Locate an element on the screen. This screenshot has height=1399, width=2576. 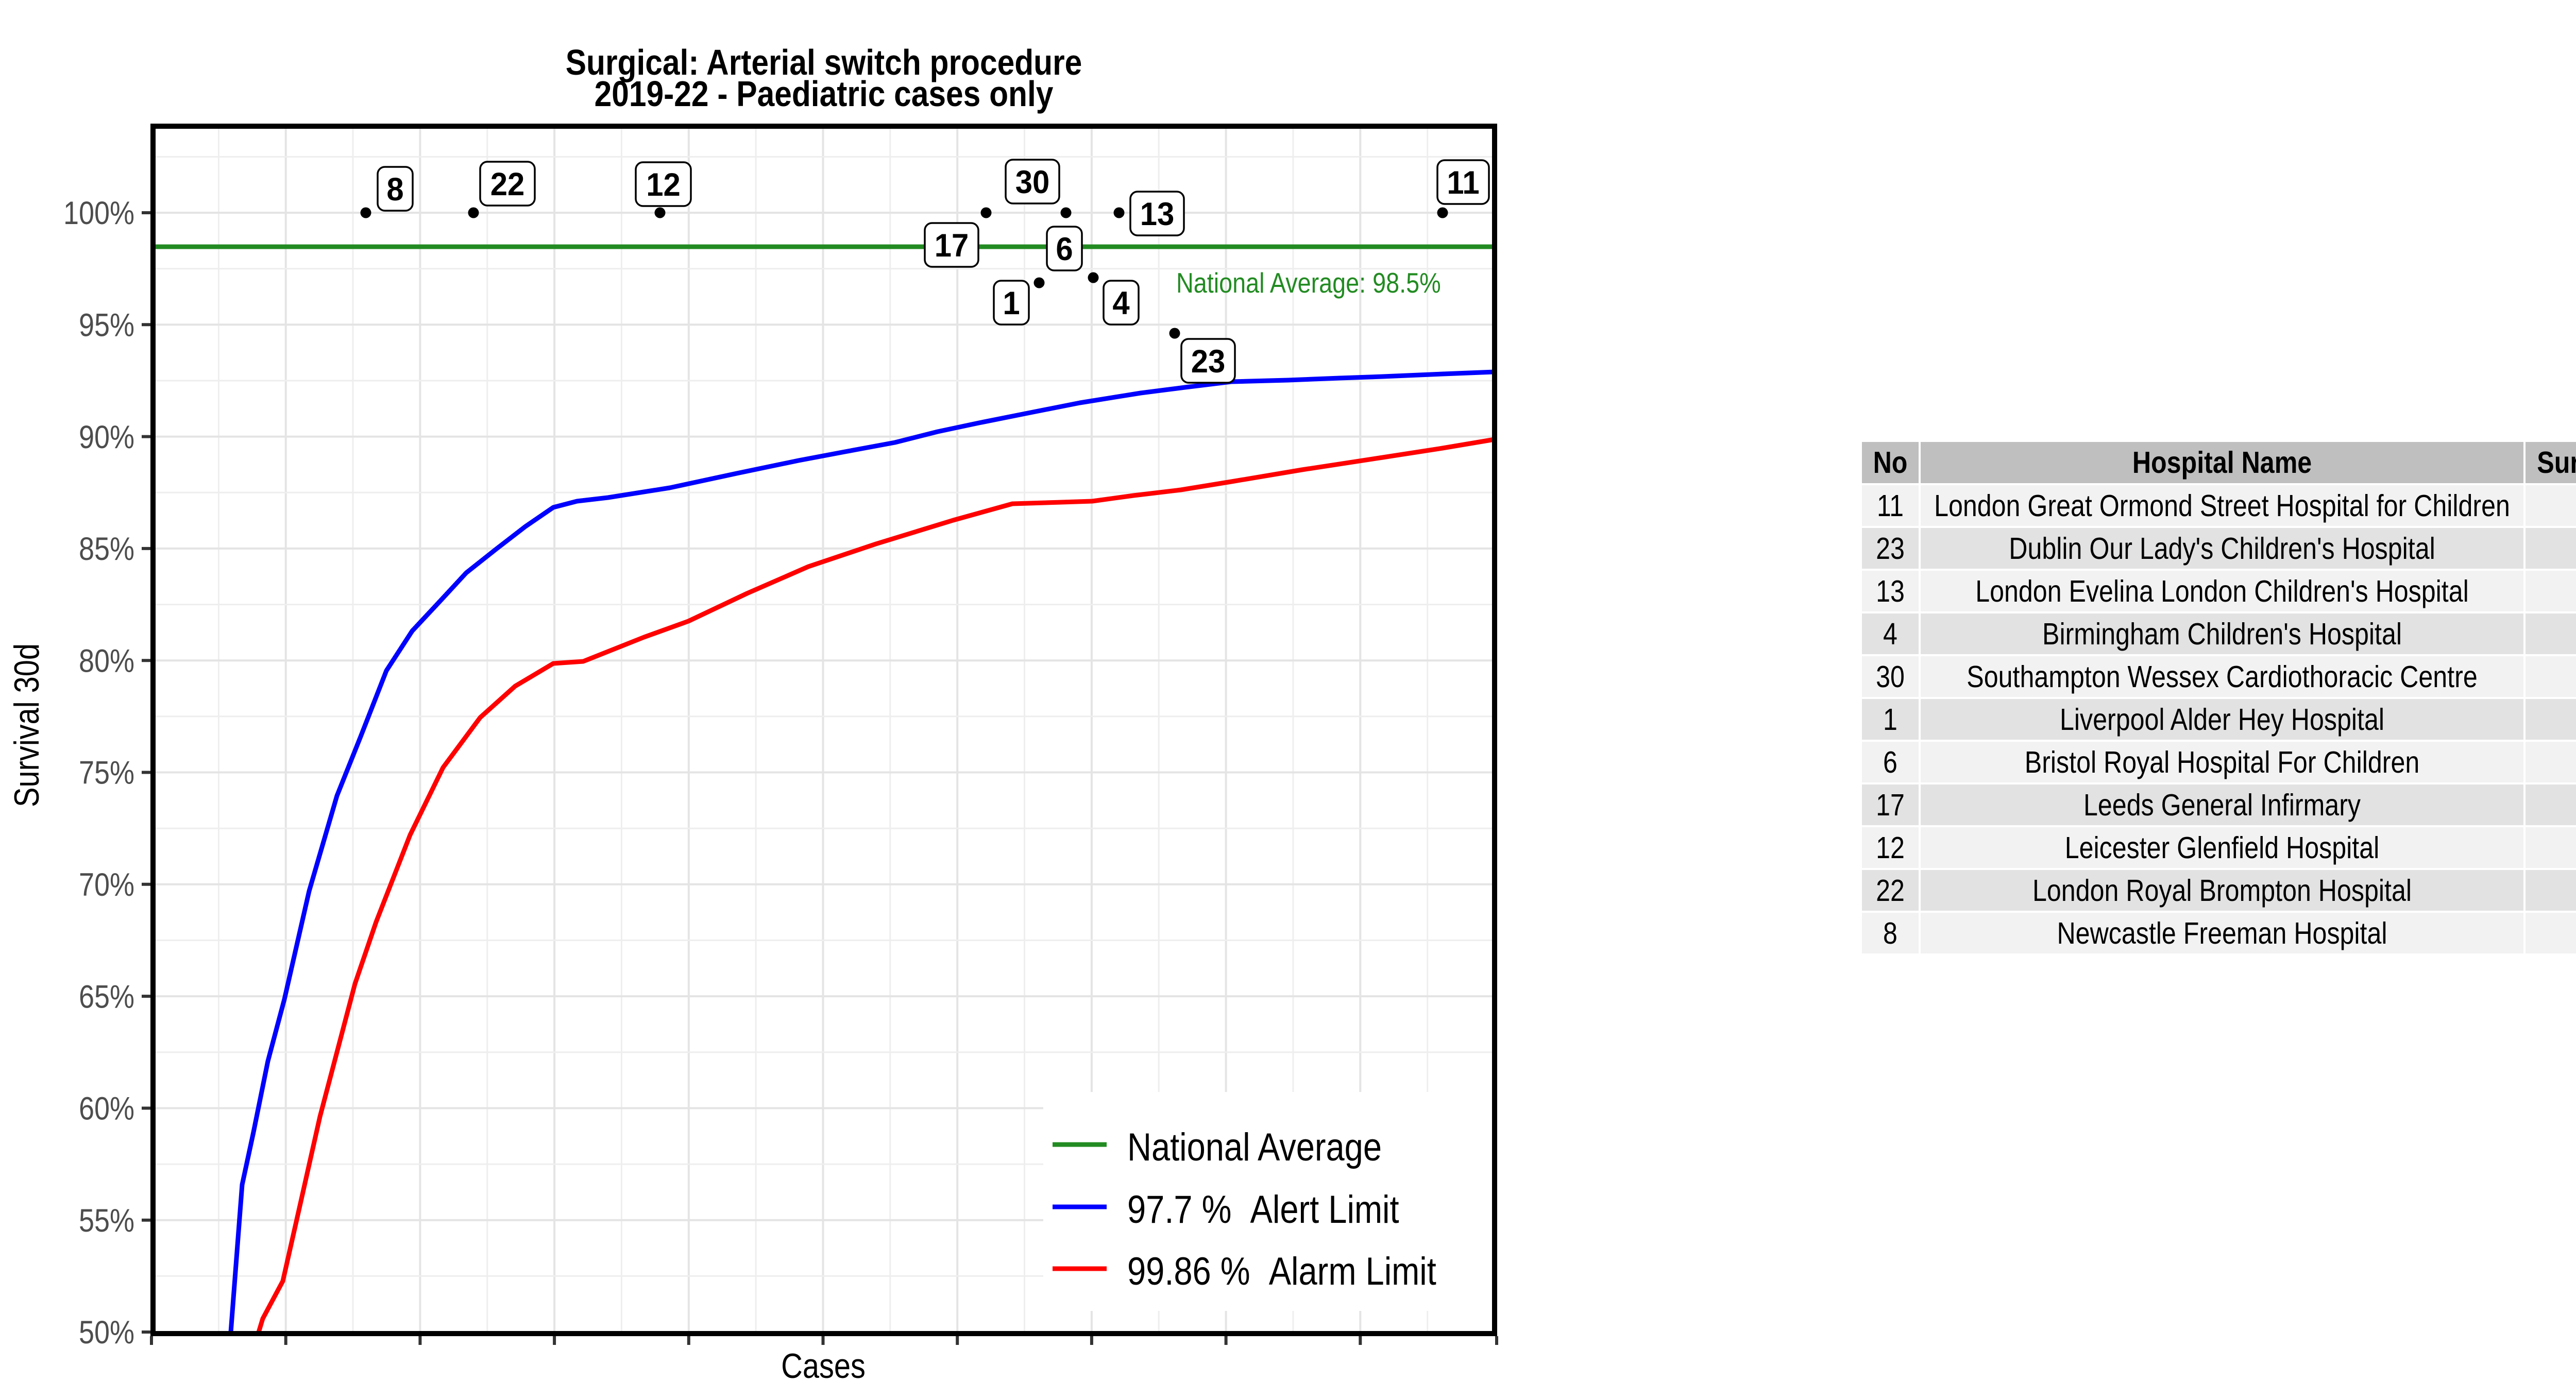
svg-text: 50% is located at coordinates (106, 1333).